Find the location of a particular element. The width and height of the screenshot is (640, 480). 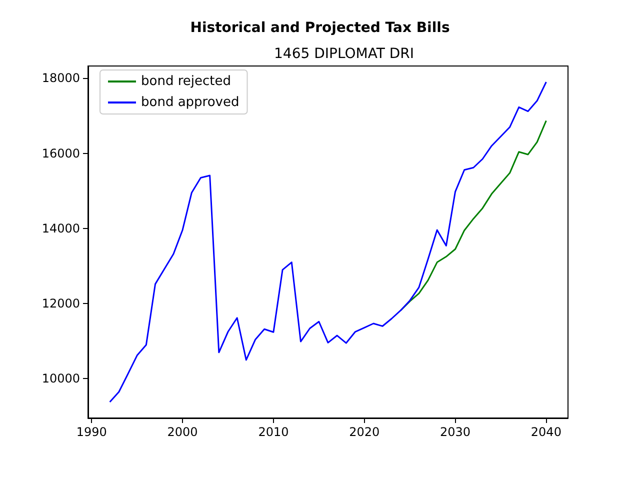

y-tick-label: 16000 is located at coordinates (61, 153).